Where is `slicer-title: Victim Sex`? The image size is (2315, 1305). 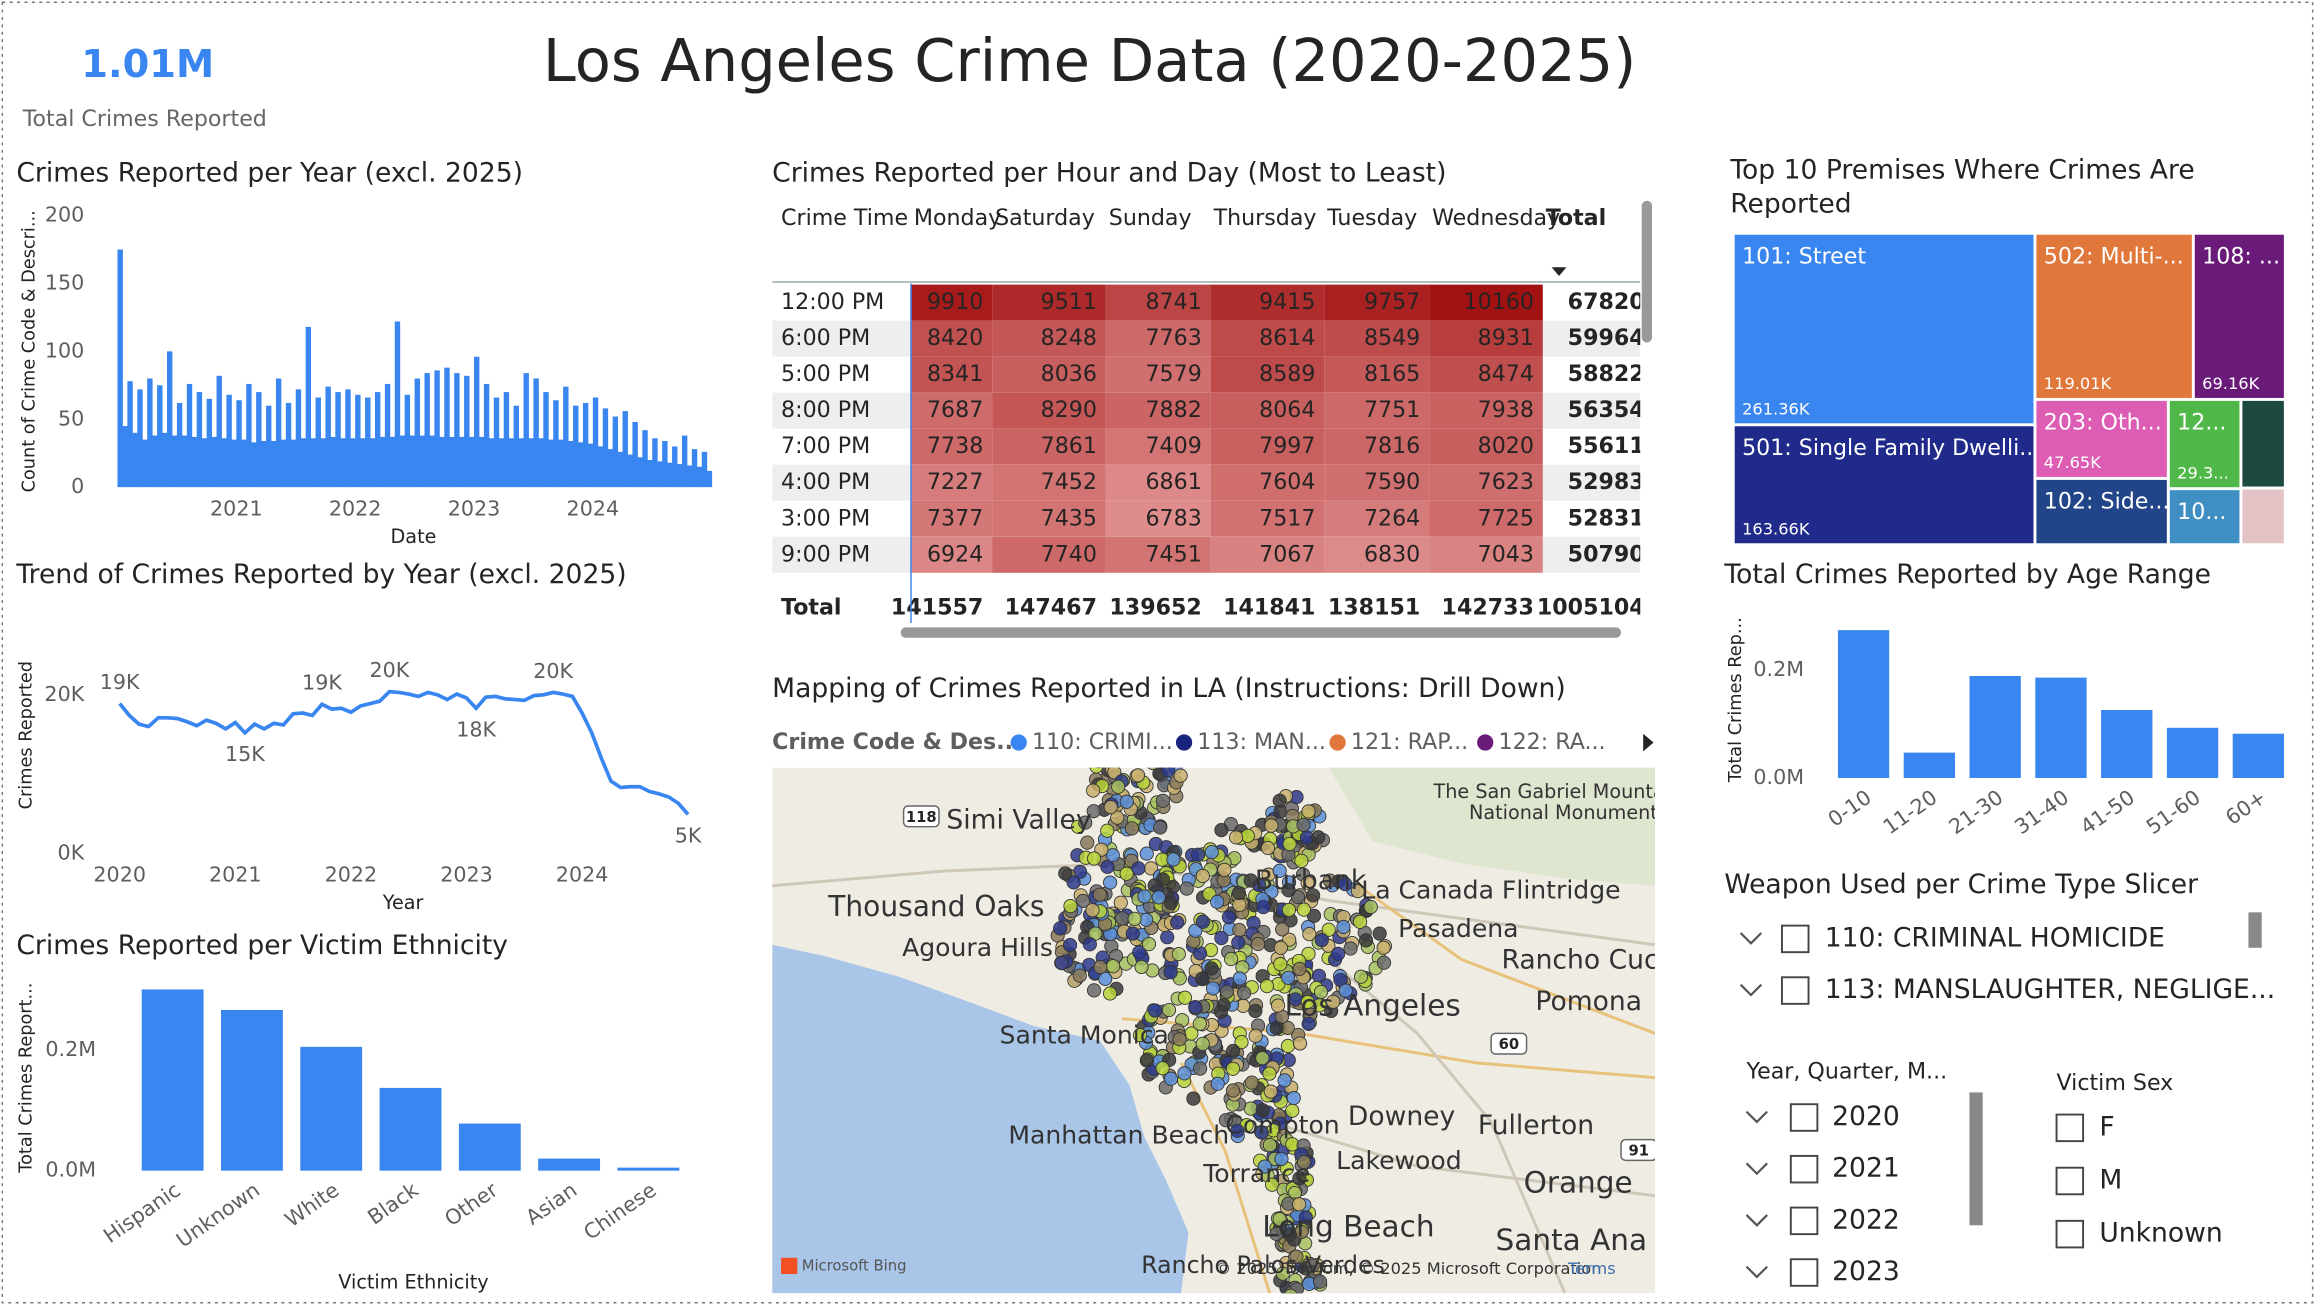
slicer-title: Victim Sex is located at coordinates (2115, 1083).